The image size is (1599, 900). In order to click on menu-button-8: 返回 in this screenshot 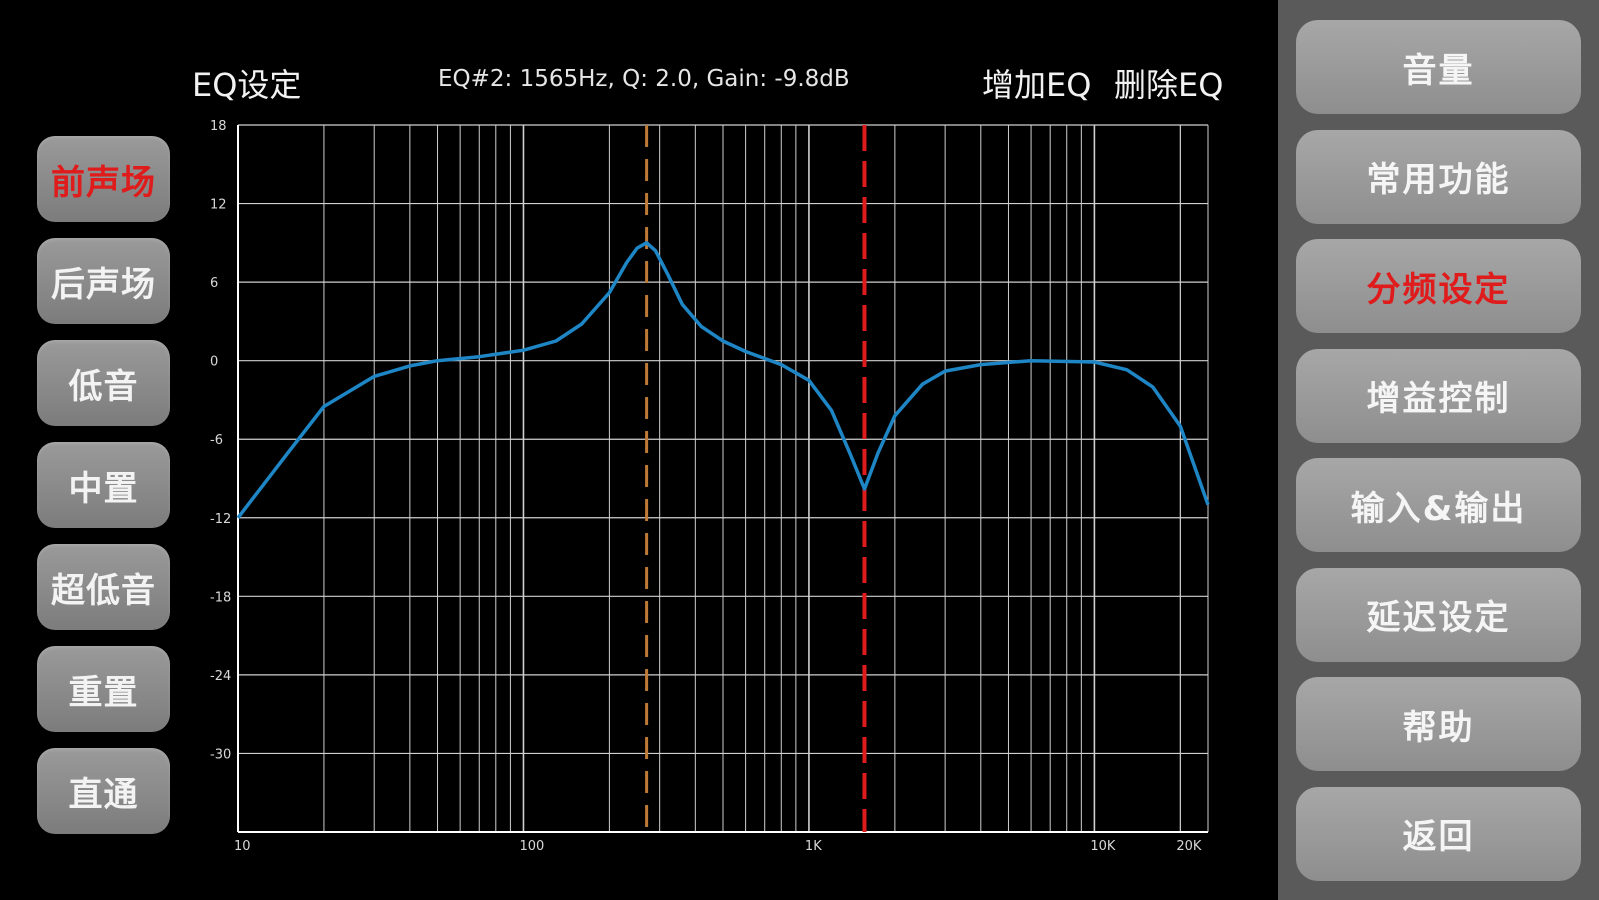, I will do `click(1438, 833)`.